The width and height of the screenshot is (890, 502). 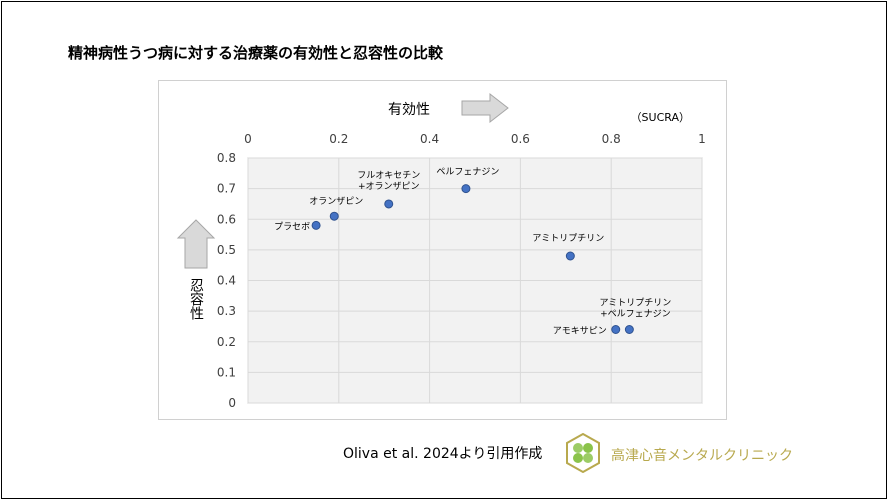 I want to click on data-label: アミトリプチリン, so click(x=568, y=238).